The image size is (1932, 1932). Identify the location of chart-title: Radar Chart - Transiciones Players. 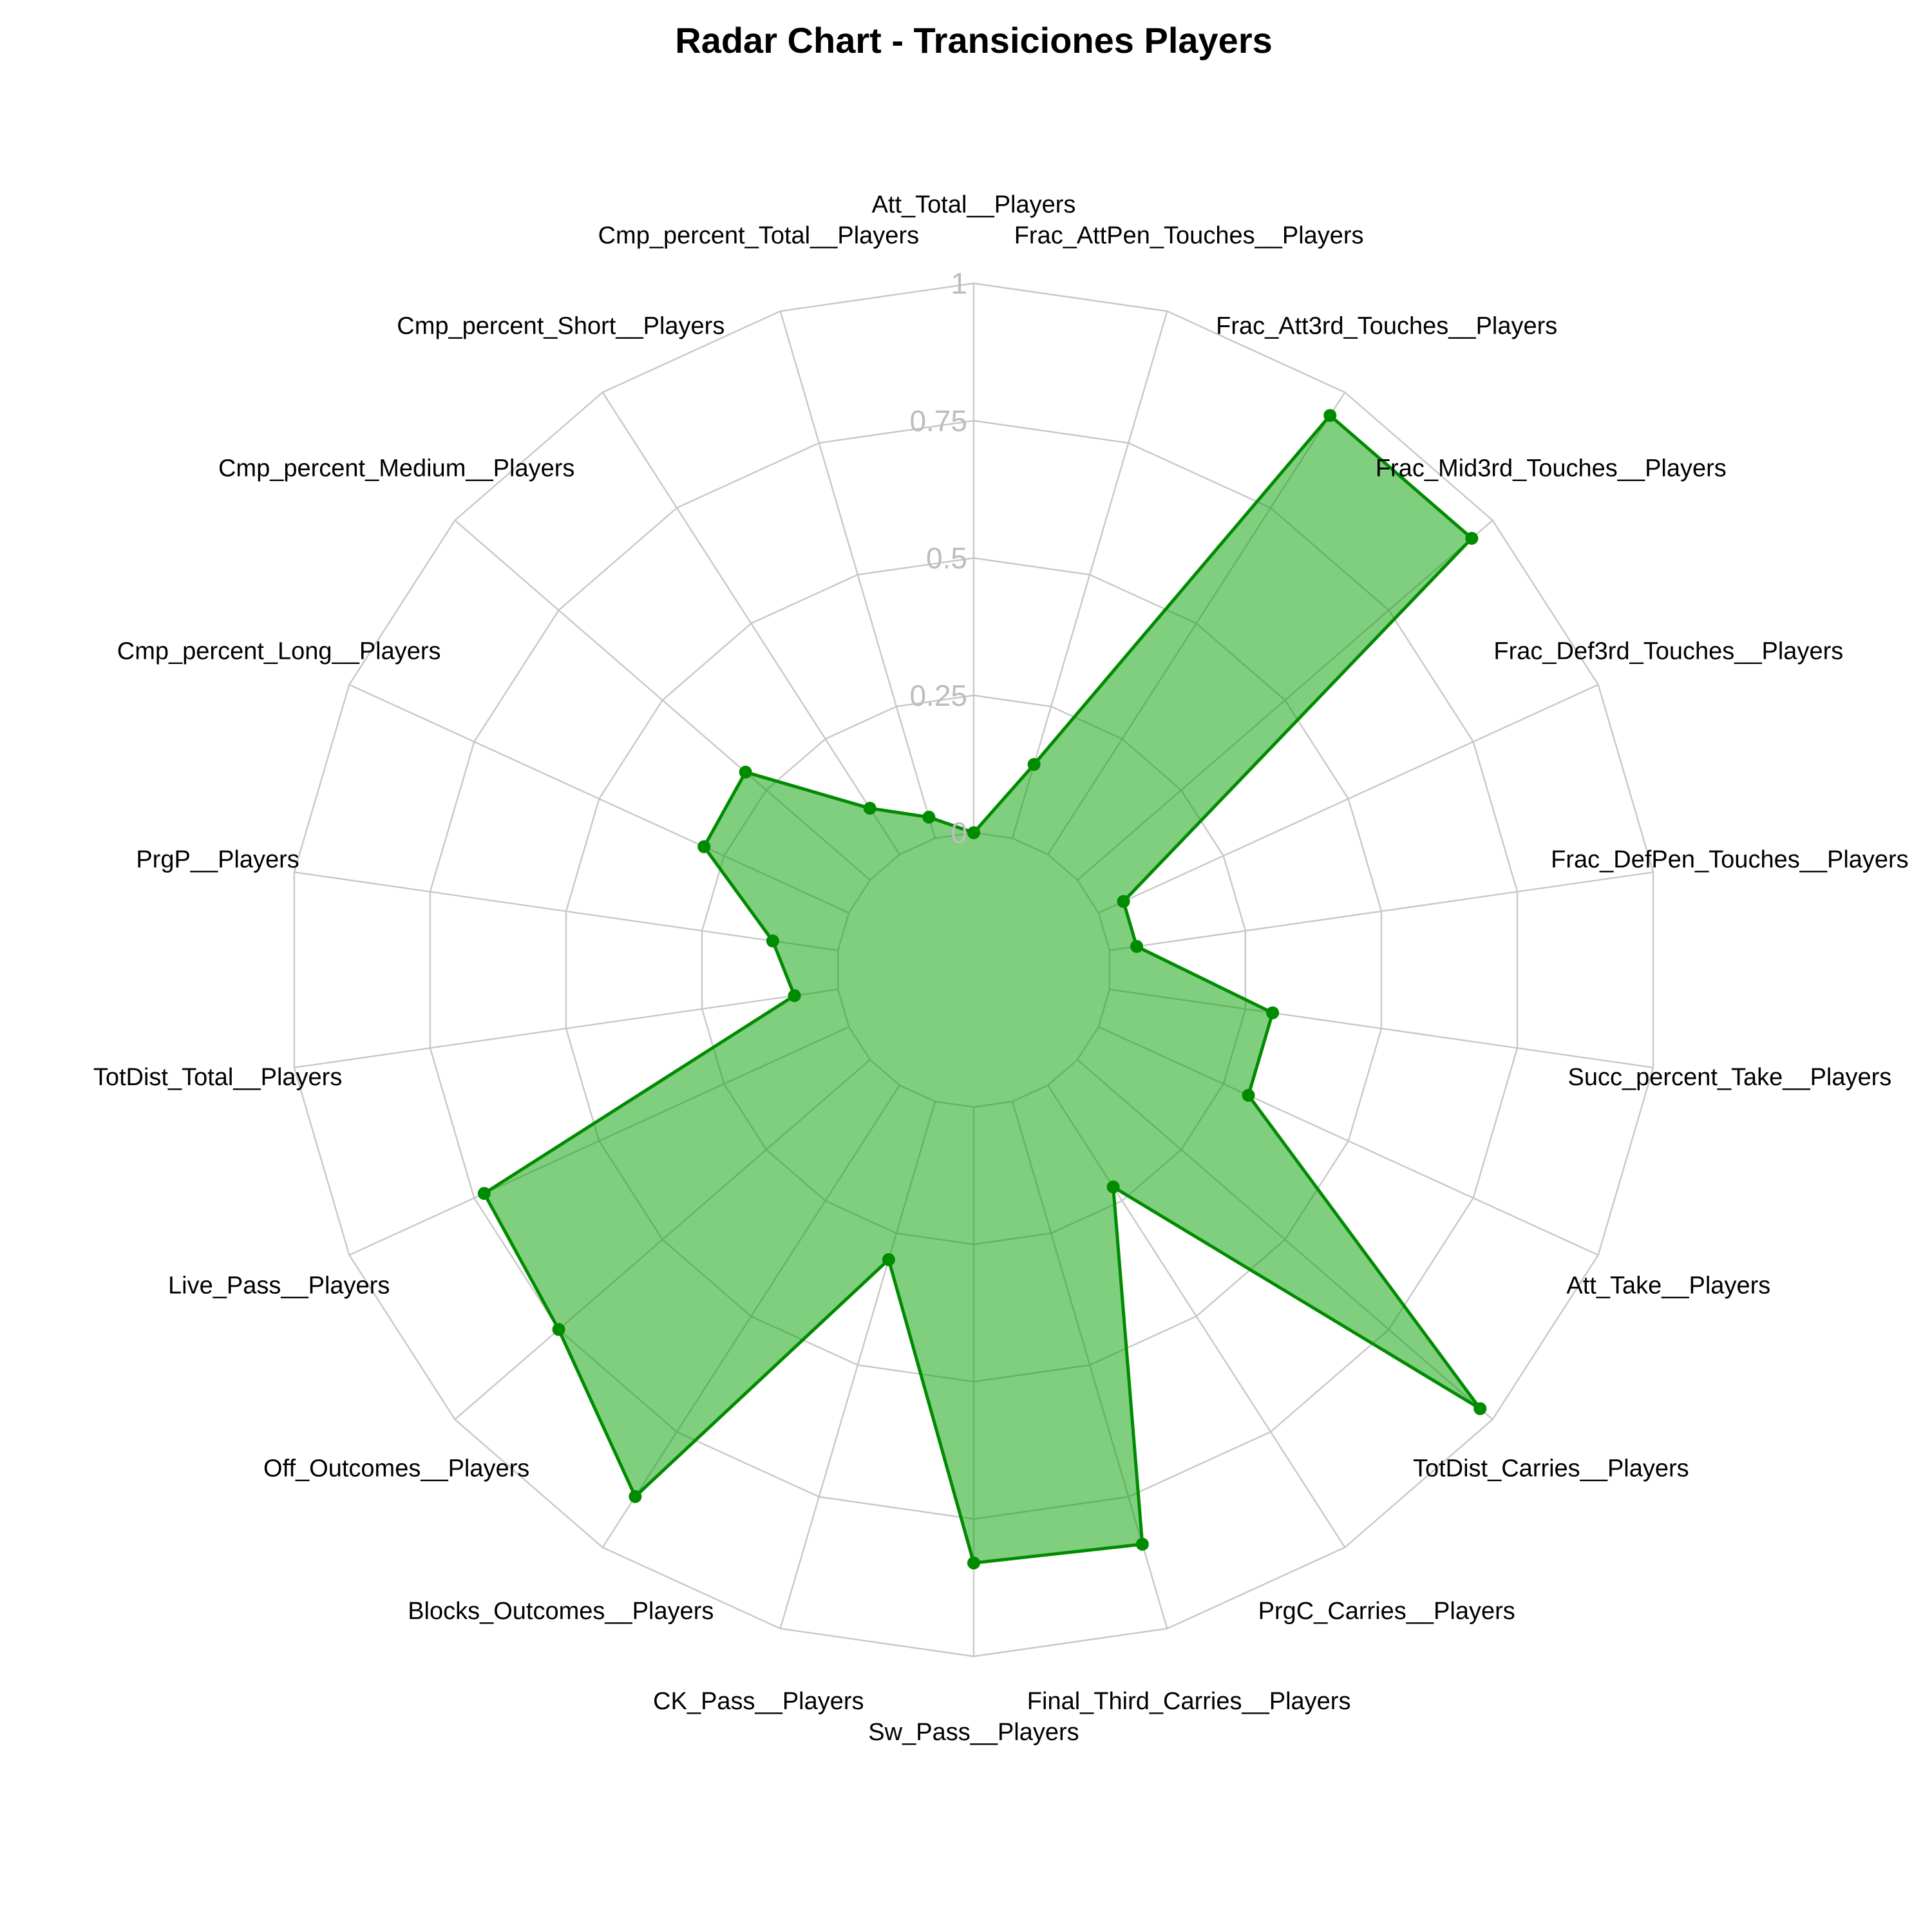
(974, 40).